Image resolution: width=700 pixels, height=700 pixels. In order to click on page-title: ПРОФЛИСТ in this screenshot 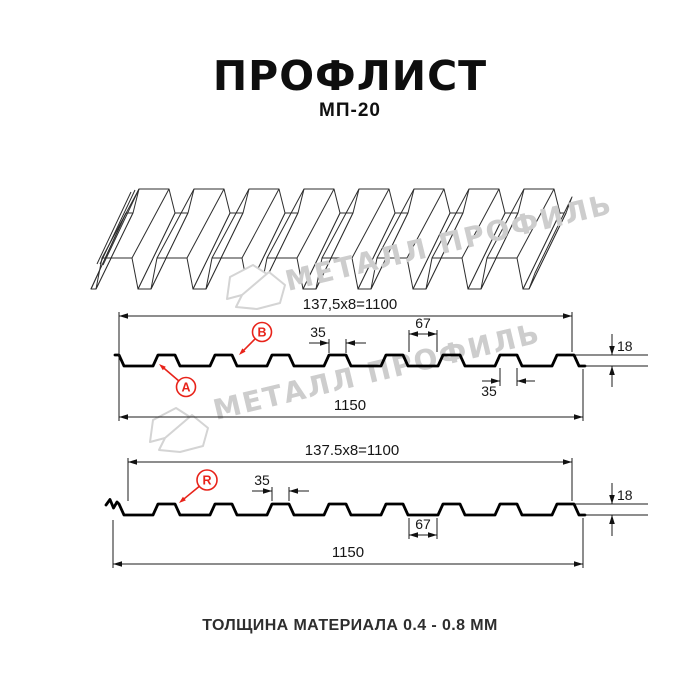, I will do `click(350, 76)`.